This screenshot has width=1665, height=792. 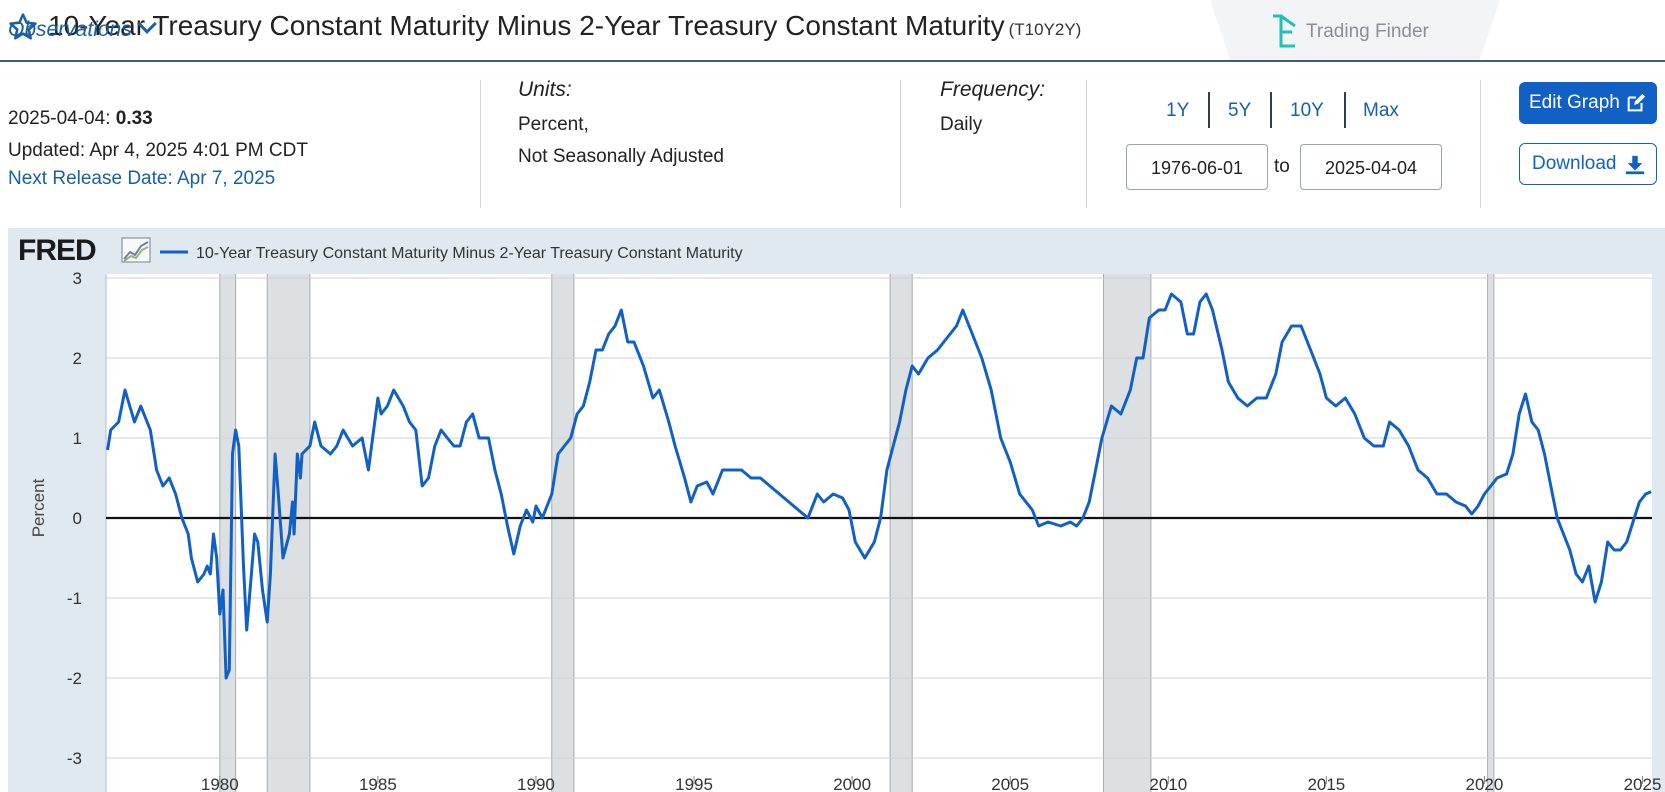 What do you see at coordinates (1381, 110) in the screenshot?
I see `range-max-button: Max` at bounding box center [1381, 110].